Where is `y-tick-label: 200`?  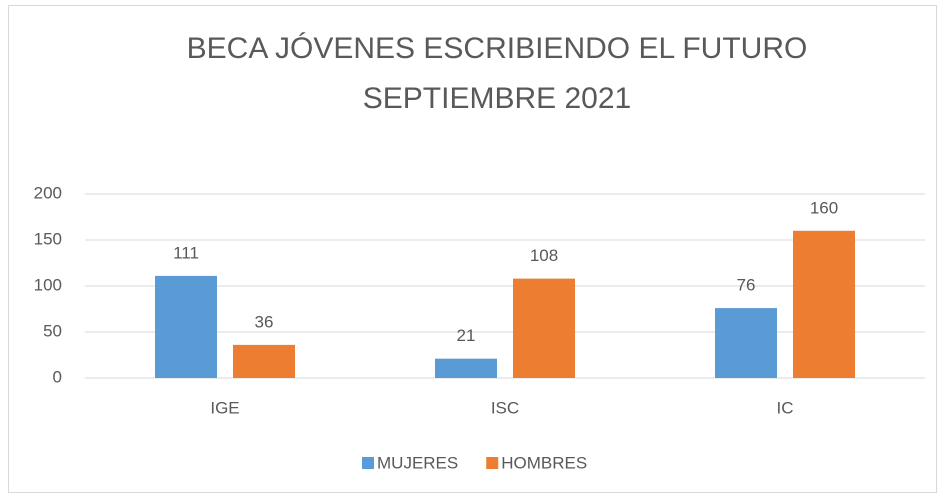 y-tick-label: 200 is located at coordinates (48, 192).